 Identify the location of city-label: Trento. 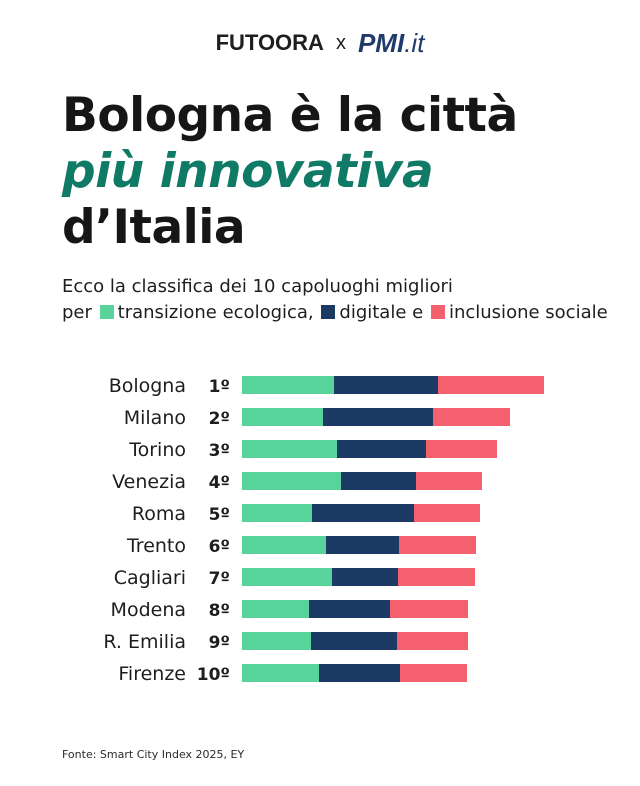
(156, 546).